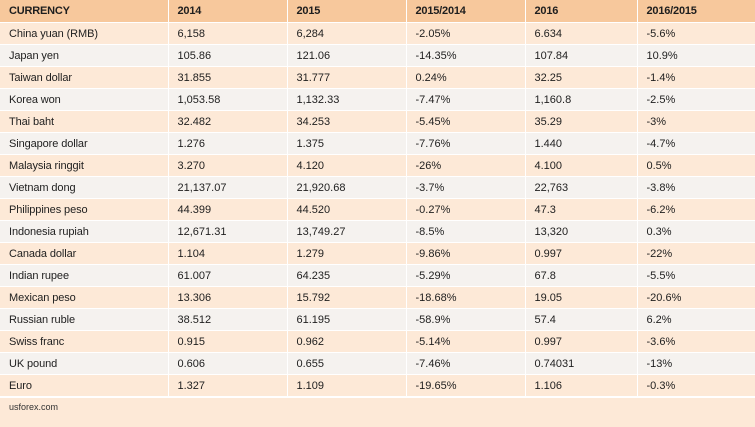 The image size is (755, 427). Describe the element at coordinates (228, 77) in the screenshot. I see `value-cell: 31.855` at that location.